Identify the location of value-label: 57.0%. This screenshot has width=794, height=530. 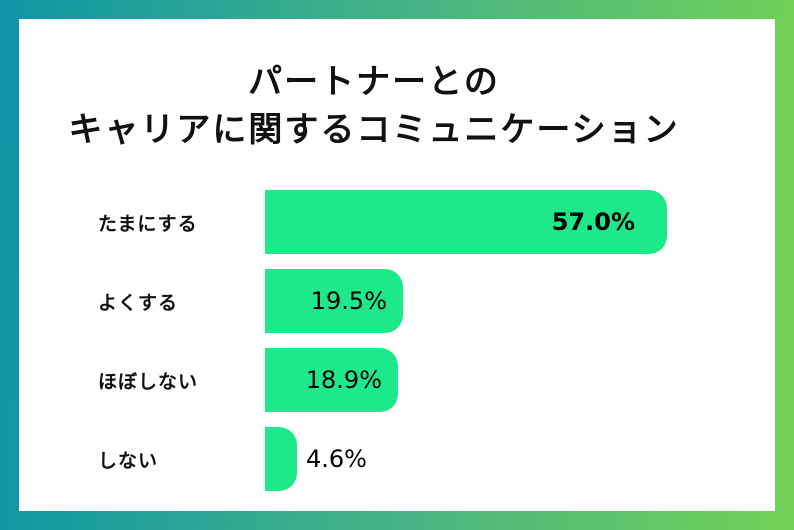
(593, 222).